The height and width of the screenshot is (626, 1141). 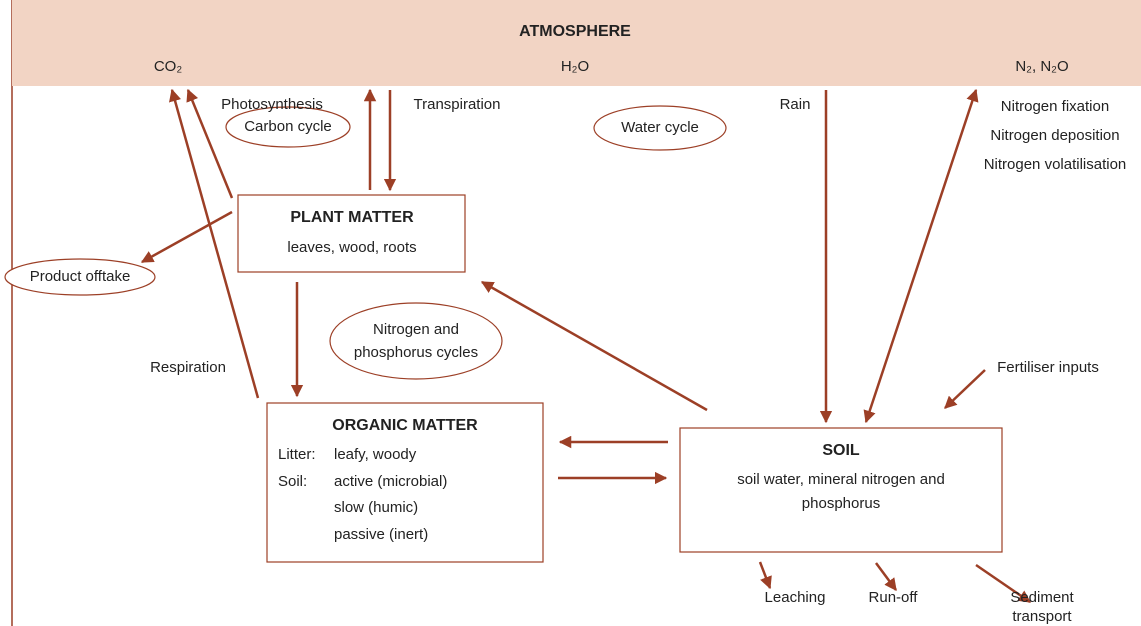 I want to click on cycle-label: Product offtake, so click(x=80, y=276).